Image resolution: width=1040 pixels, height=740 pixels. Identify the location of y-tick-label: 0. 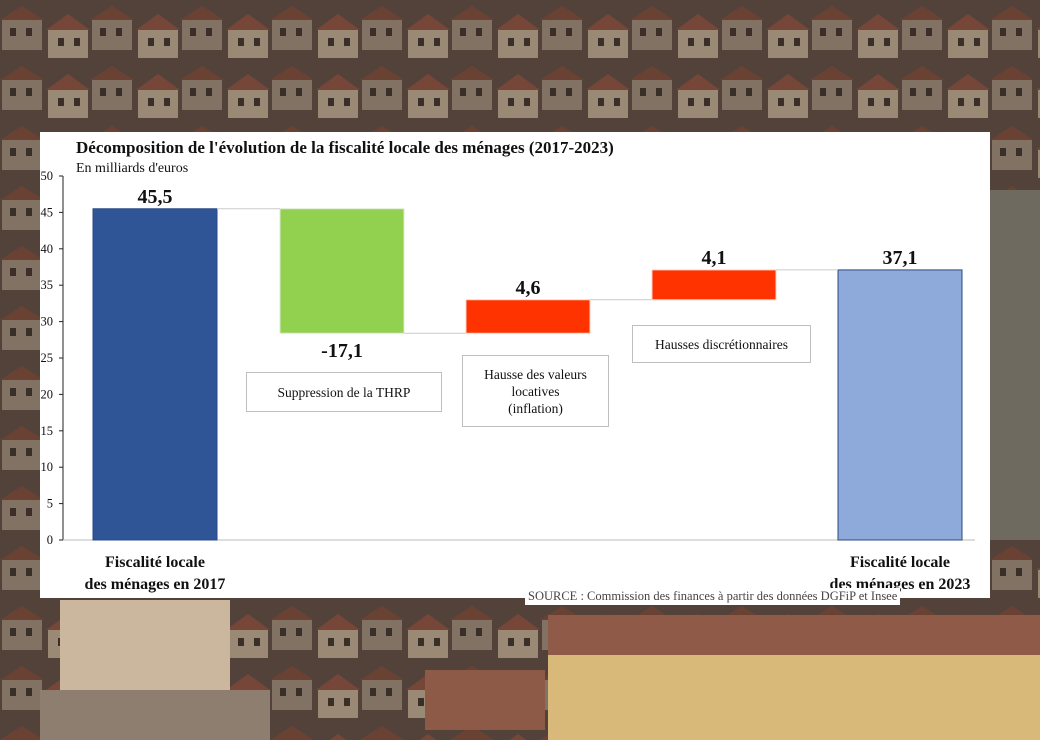
(50, 540).